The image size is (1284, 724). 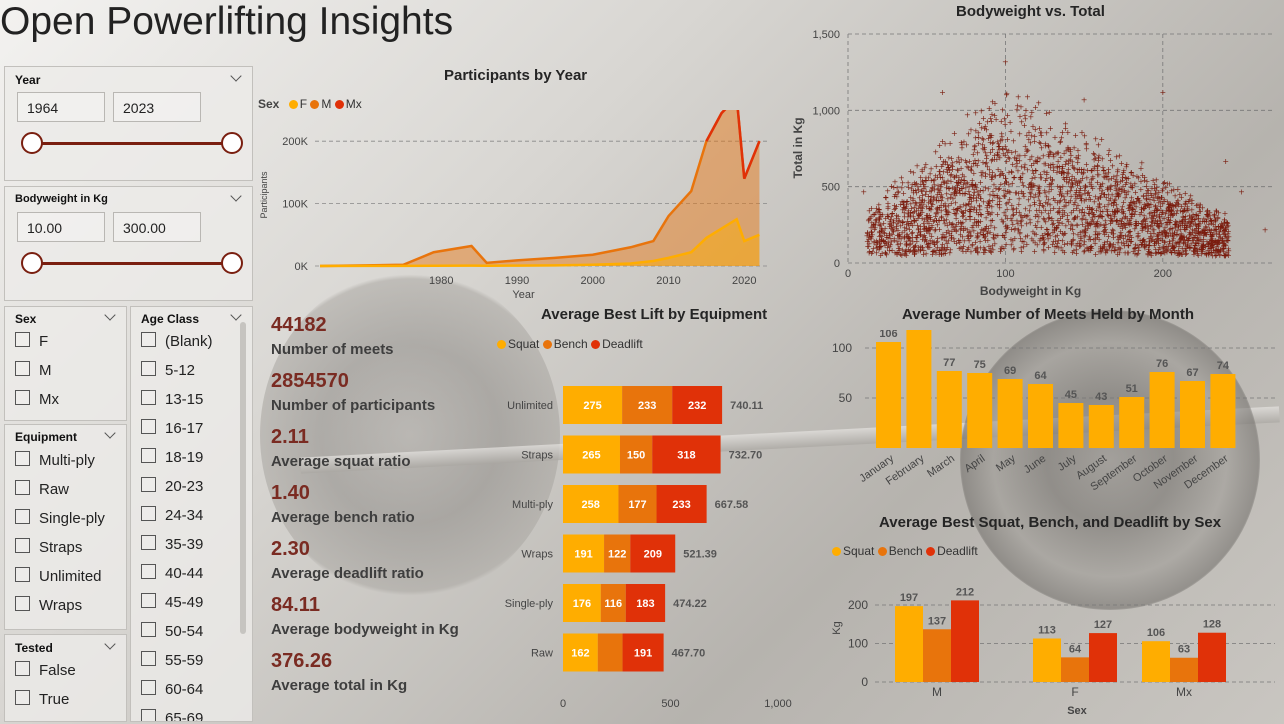 I want to click on equipment-option: Multi-ply, so click(x=55, y=462).